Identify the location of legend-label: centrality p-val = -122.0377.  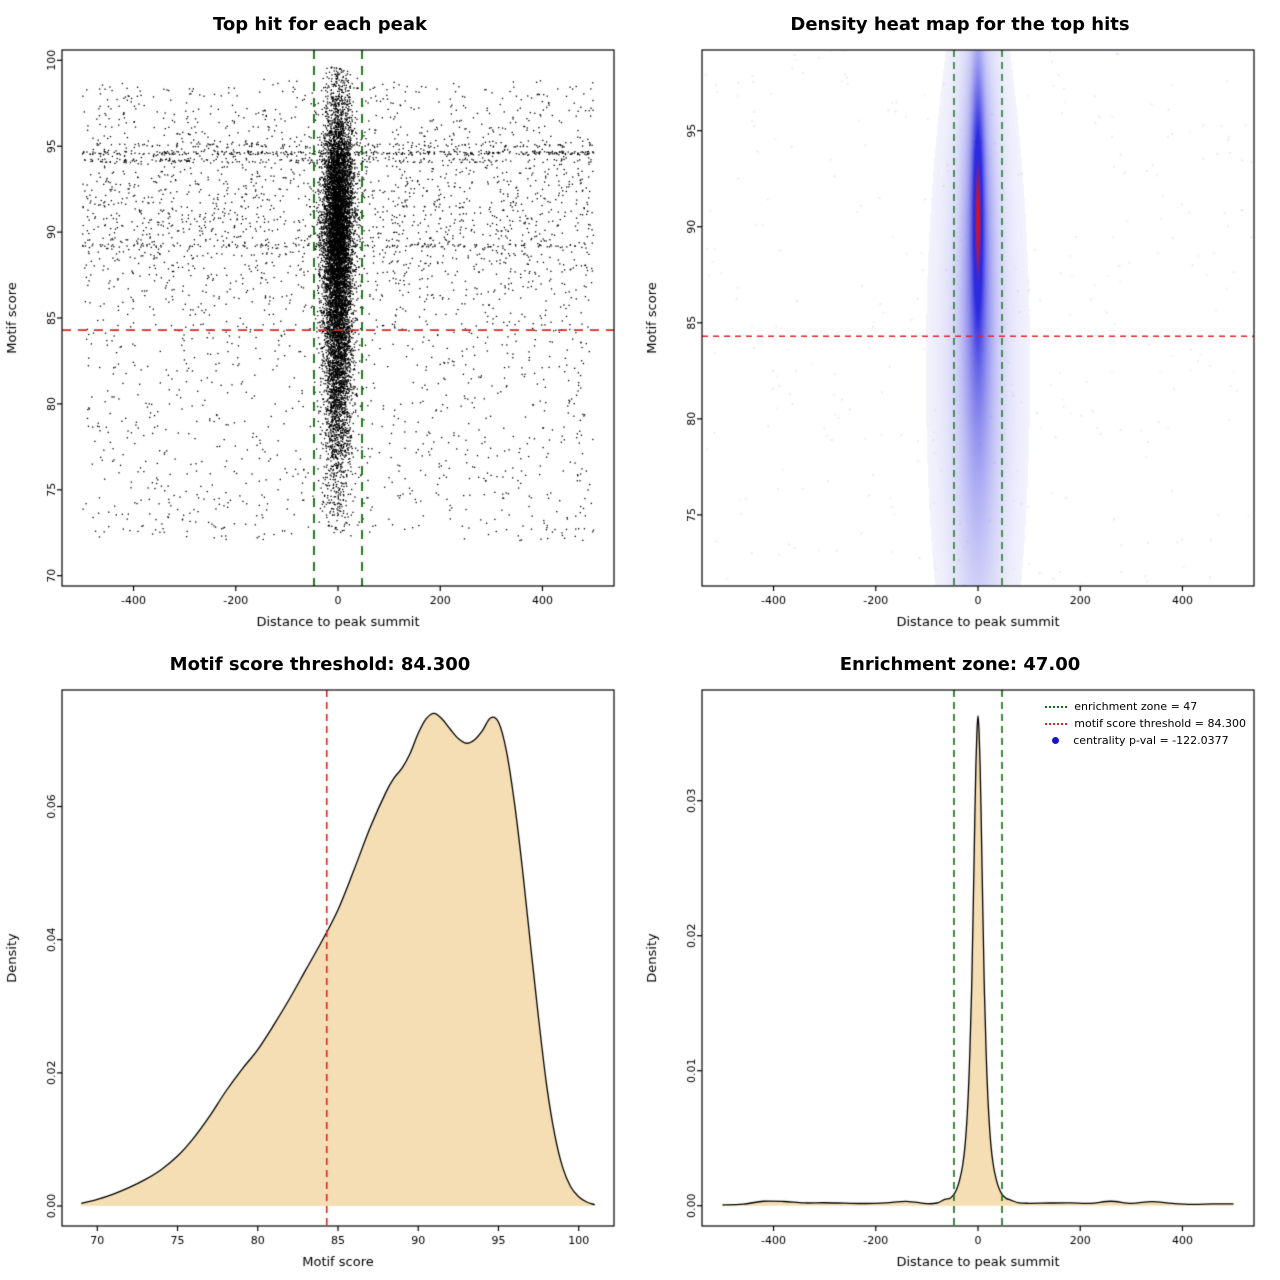
(1151, 740).